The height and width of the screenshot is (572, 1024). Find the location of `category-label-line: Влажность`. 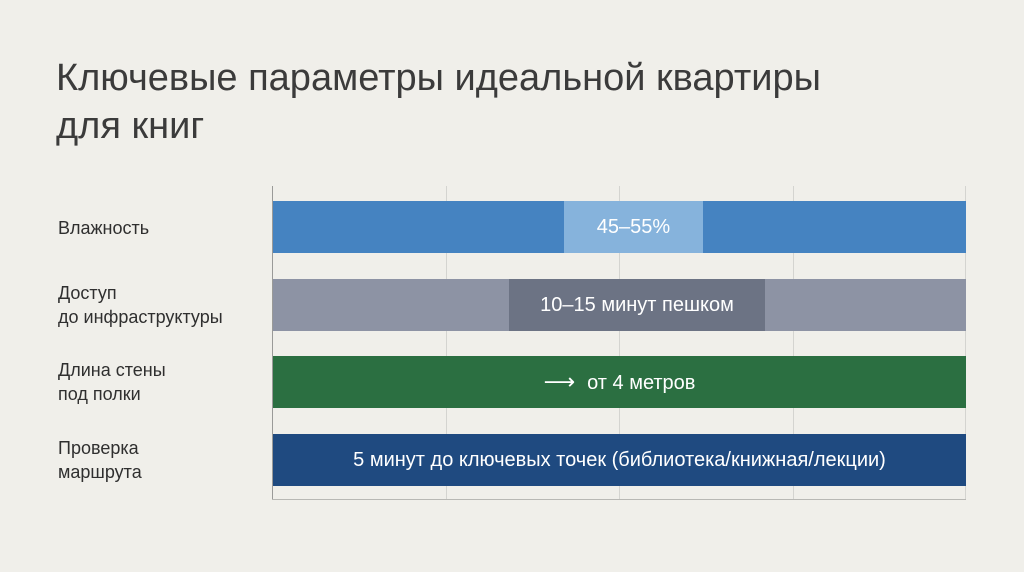

category-label-line: Влажность is located at coordinates (104, 228).